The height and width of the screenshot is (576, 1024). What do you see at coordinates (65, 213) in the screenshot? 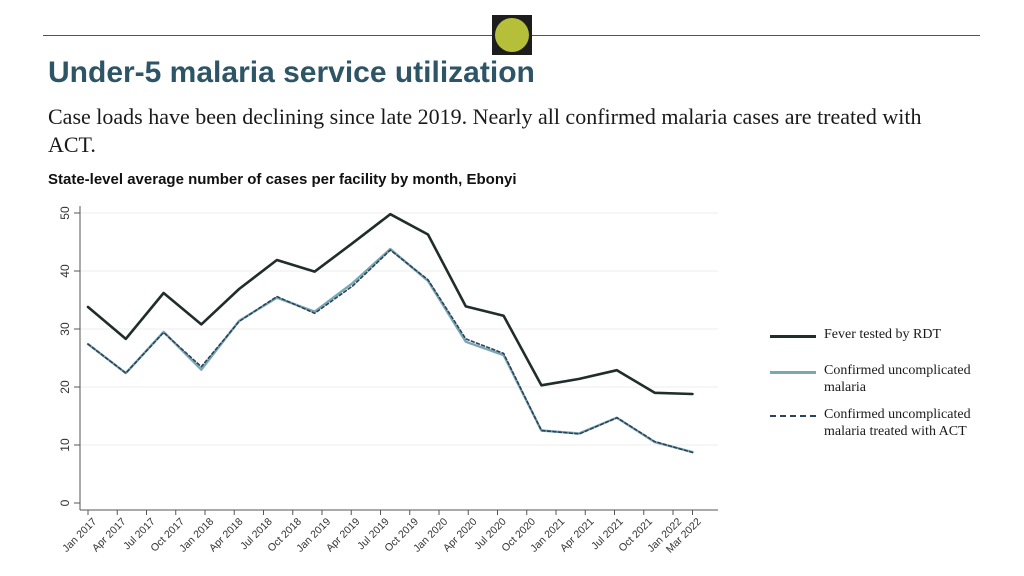
I see `y-tick-label: 50` at bounding box center [65, 213].